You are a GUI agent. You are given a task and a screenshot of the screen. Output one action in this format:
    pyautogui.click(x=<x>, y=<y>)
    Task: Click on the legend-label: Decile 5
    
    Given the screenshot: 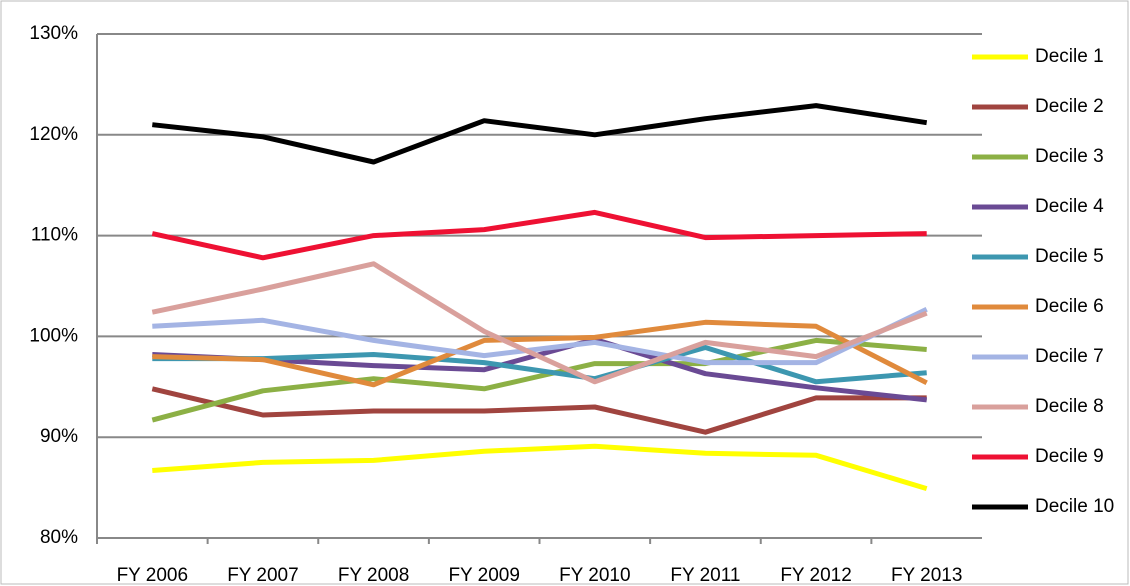 What is the action you would take?
    pyautogui.click(x=1069, y=256)
    